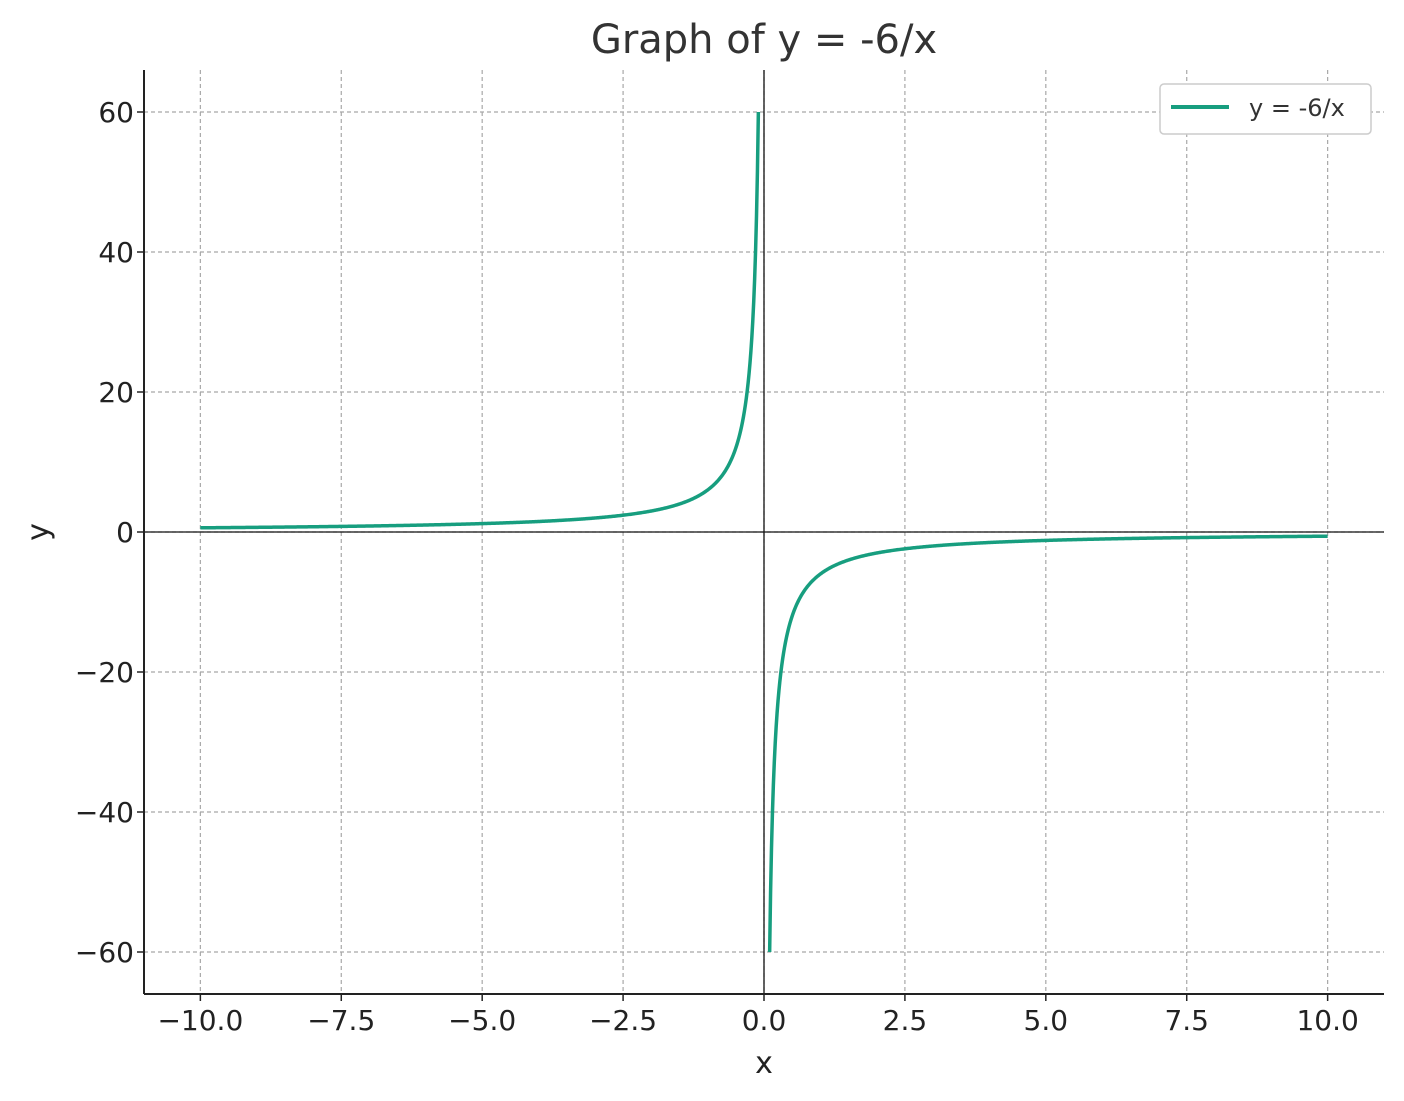 Image resolution: width=1404 pixels, height=1101 pixels. What do you see at coordinates (38, 532) in the screenshot?
I see `y-axis-label: y` at bounding box center [38, 532].